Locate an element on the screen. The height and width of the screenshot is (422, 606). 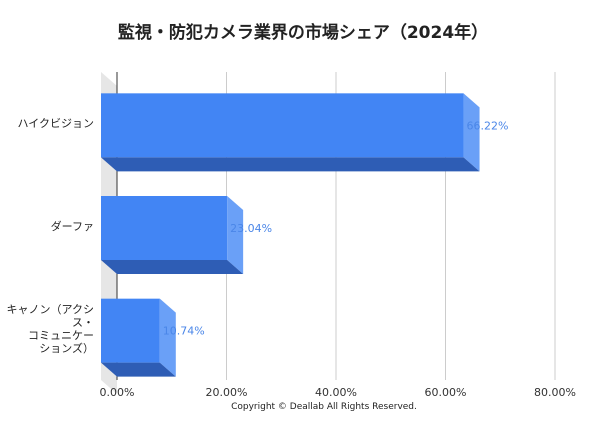
x-tick-label: 40.00% is located at coordinates (336, 392).